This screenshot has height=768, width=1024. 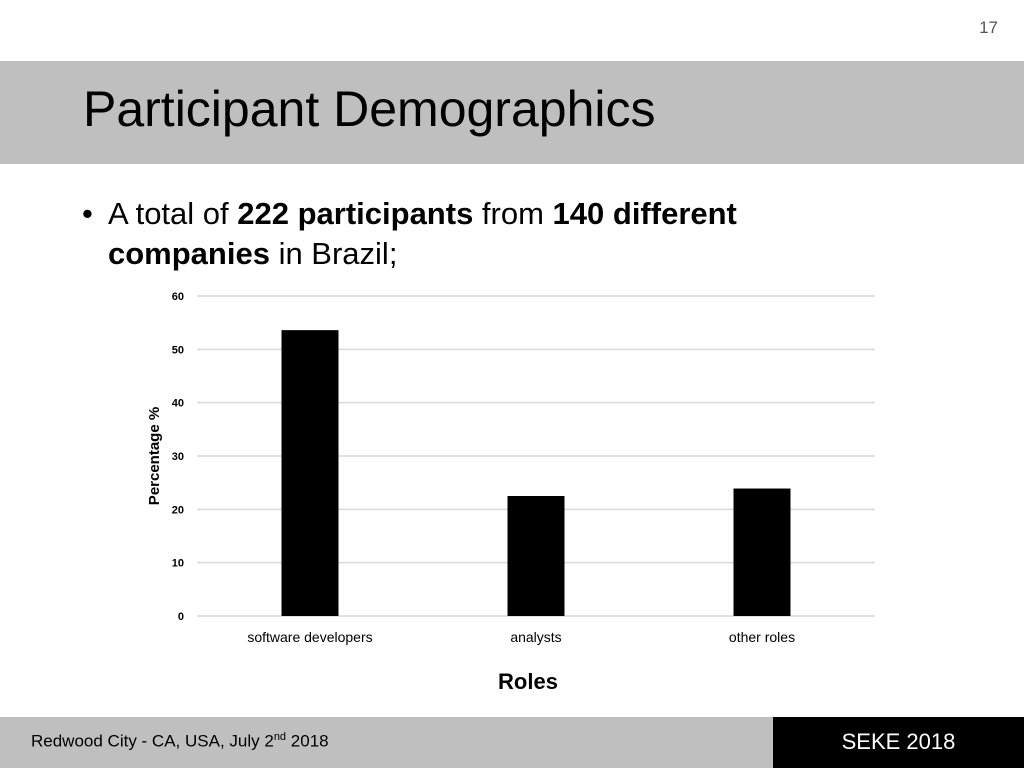 I want to click on footer-location: Redwood City - CA, USA, July 2nd 2018, so click(x=180, y=741).